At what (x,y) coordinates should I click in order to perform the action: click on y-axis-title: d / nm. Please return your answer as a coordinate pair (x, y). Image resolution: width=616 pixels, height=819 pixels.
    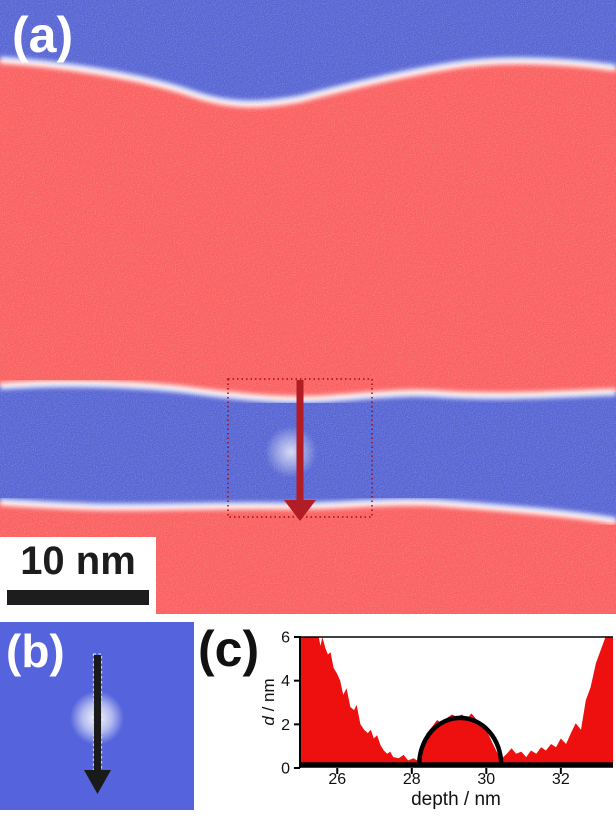
    Looking at the image, I should click on (269, 701).